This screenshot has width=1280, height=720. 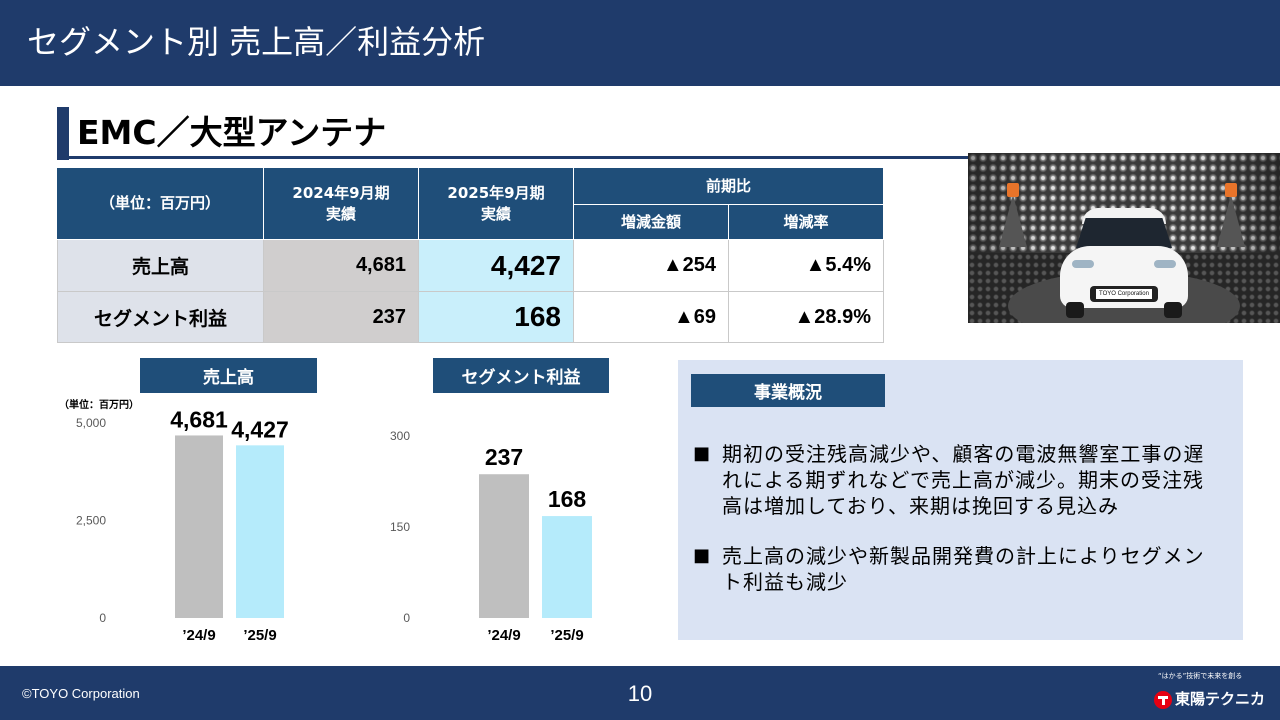 I want to click on copyright-text: ©TOYO Corporation, so click(x=81, y=693).